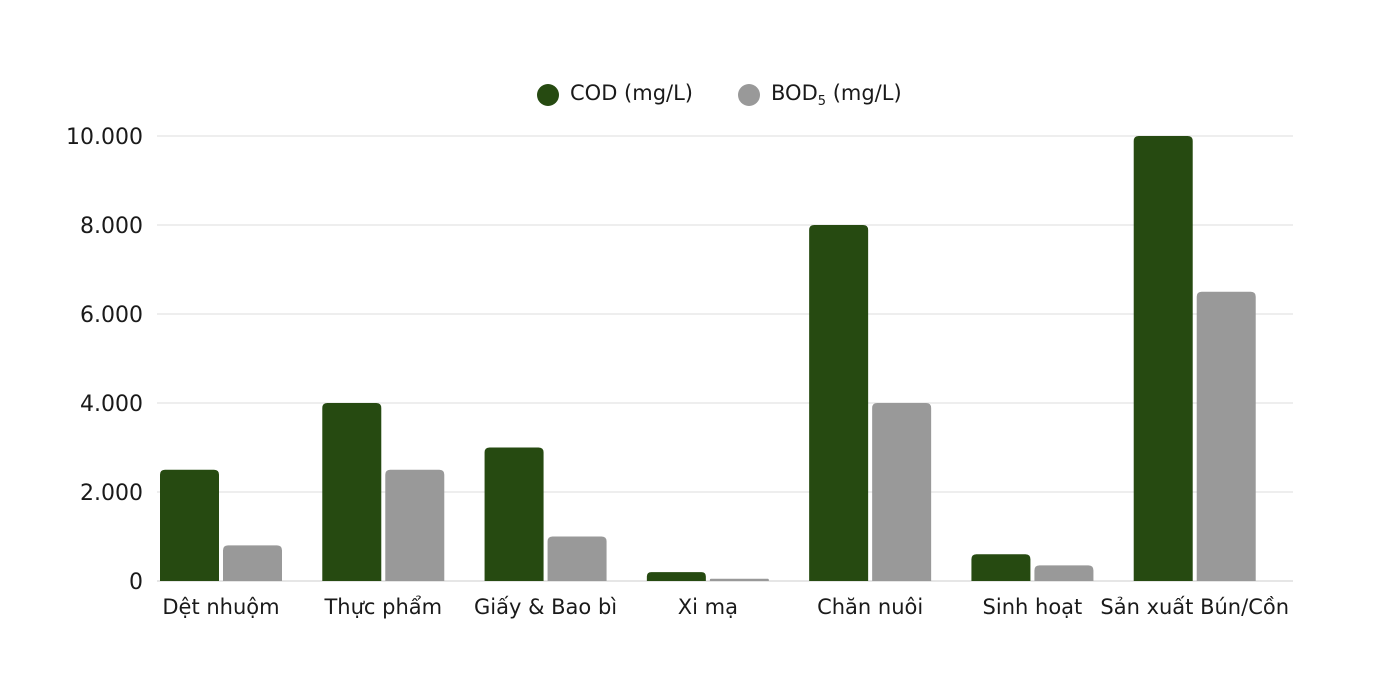 The width and height of the screenshot is (1400, 697). What do you see at coordinates (545, 607) in the screenshot?
I see `x-tick-label: Giấy & Bao bì` at bounding box center [545, 607].